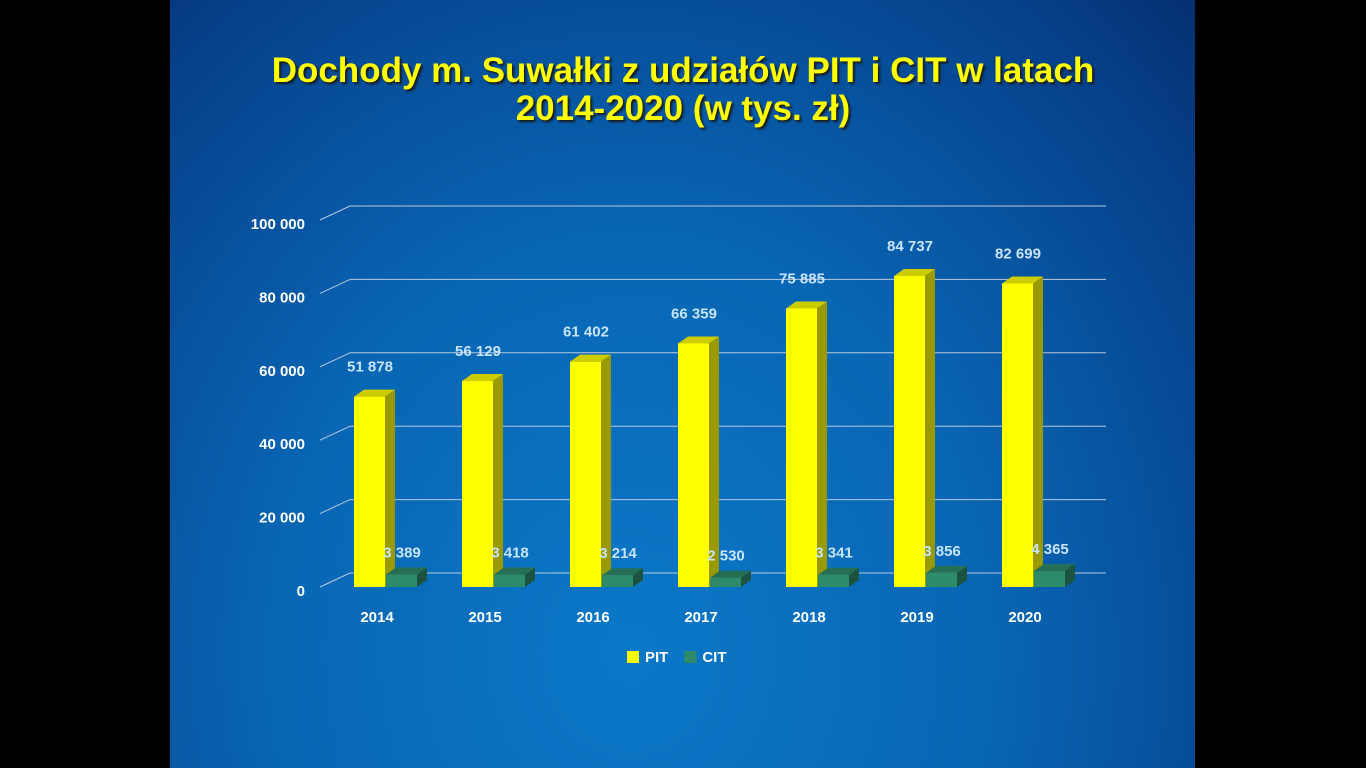 This screenshot has width=1366, height=768. I want to click on value-label: 3 214, so click(618, 553).